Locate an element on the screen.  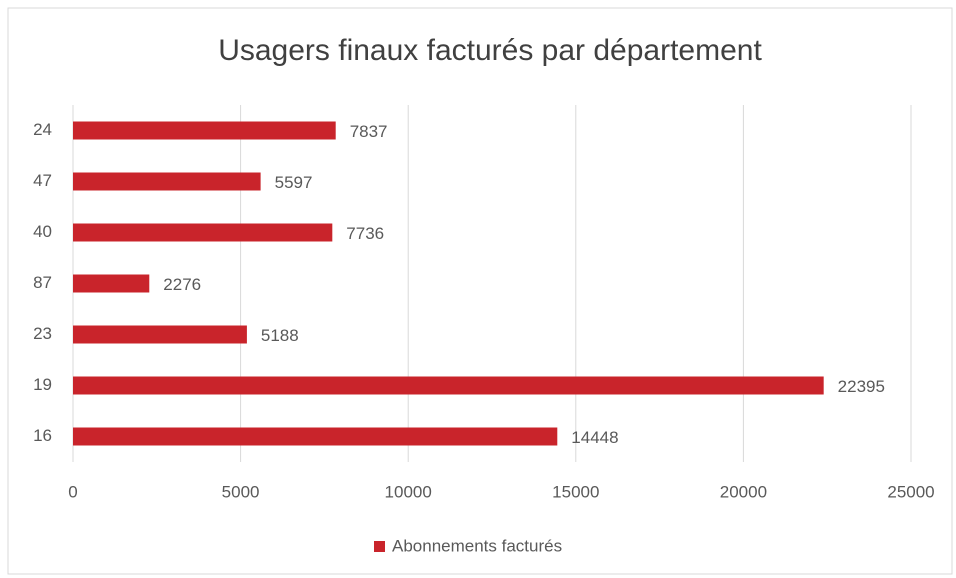
y-tick-label: 16 is located at coordinates (42, 435).